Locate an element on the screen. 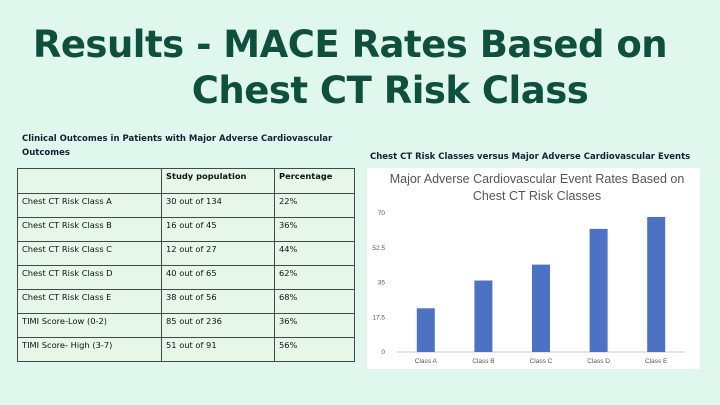  table-cell: 22% is located at coordinates (314, 205).